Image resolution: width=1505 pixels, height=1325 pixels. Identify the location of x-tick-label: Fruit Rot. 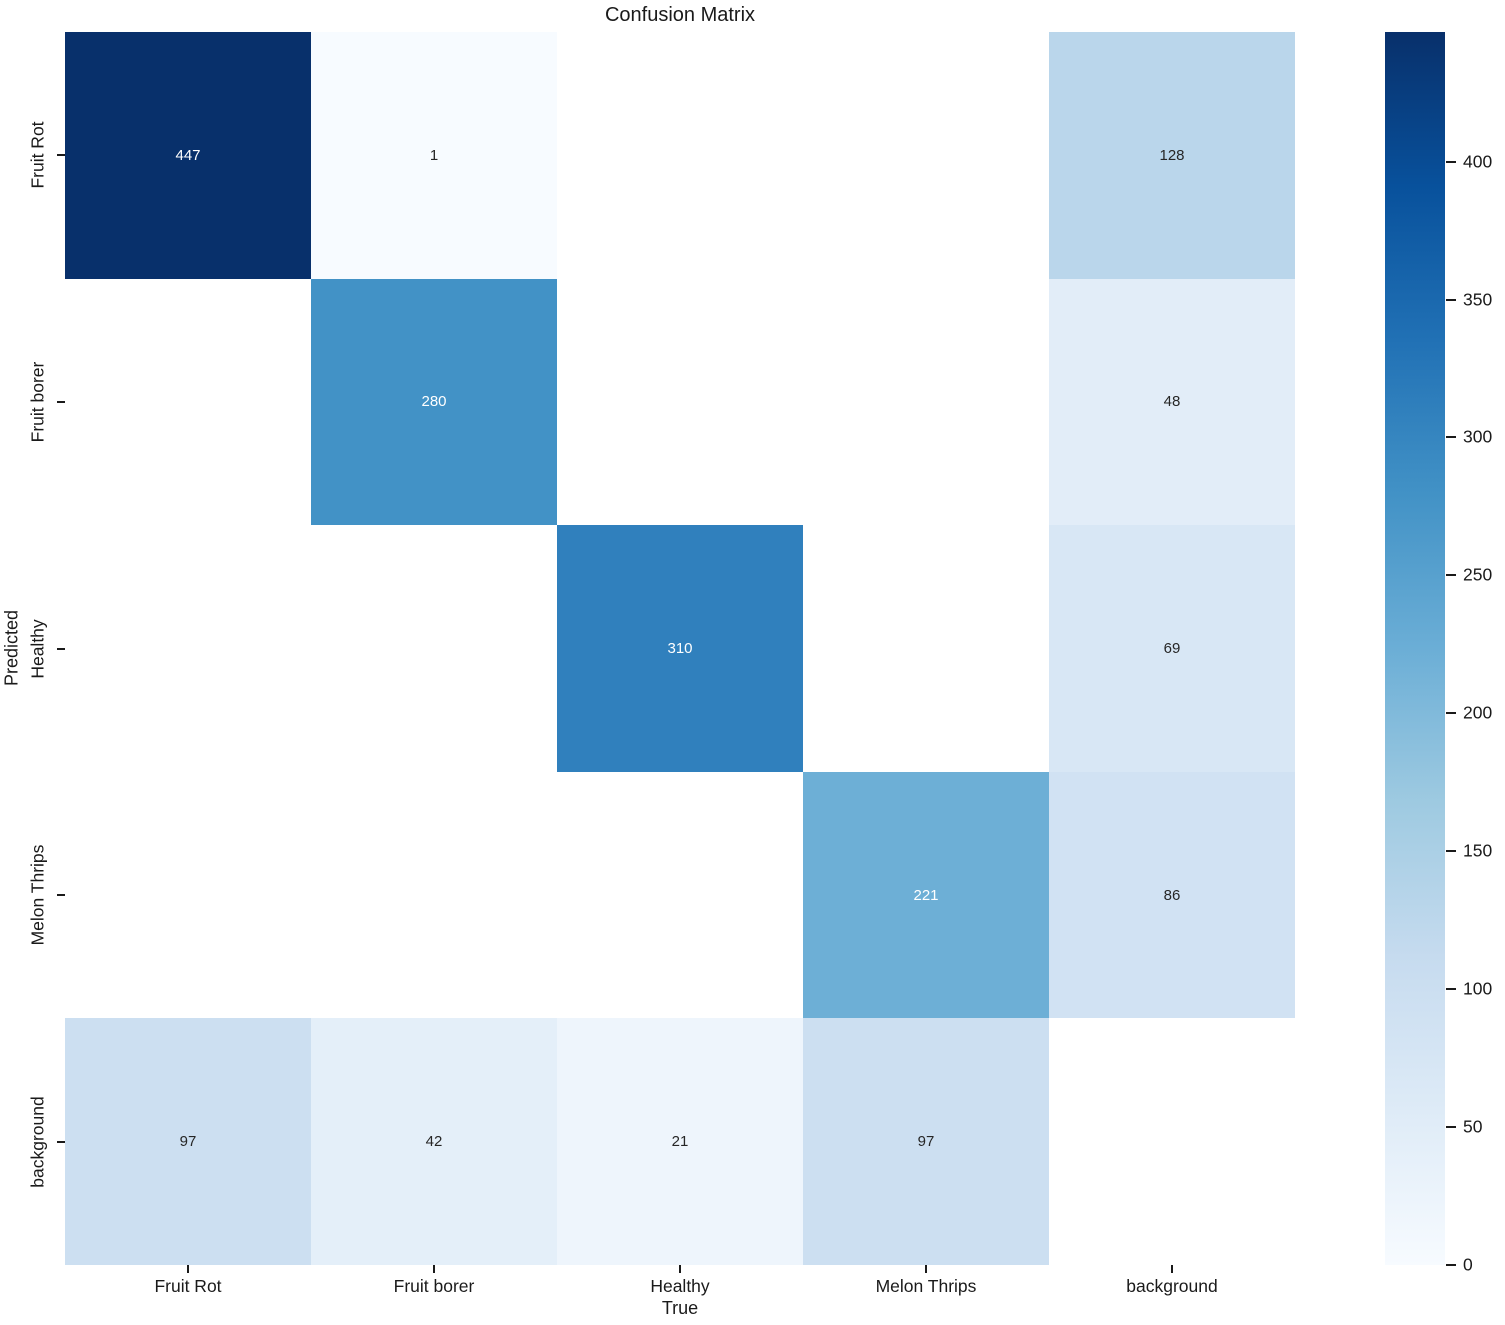
(188, 1286).